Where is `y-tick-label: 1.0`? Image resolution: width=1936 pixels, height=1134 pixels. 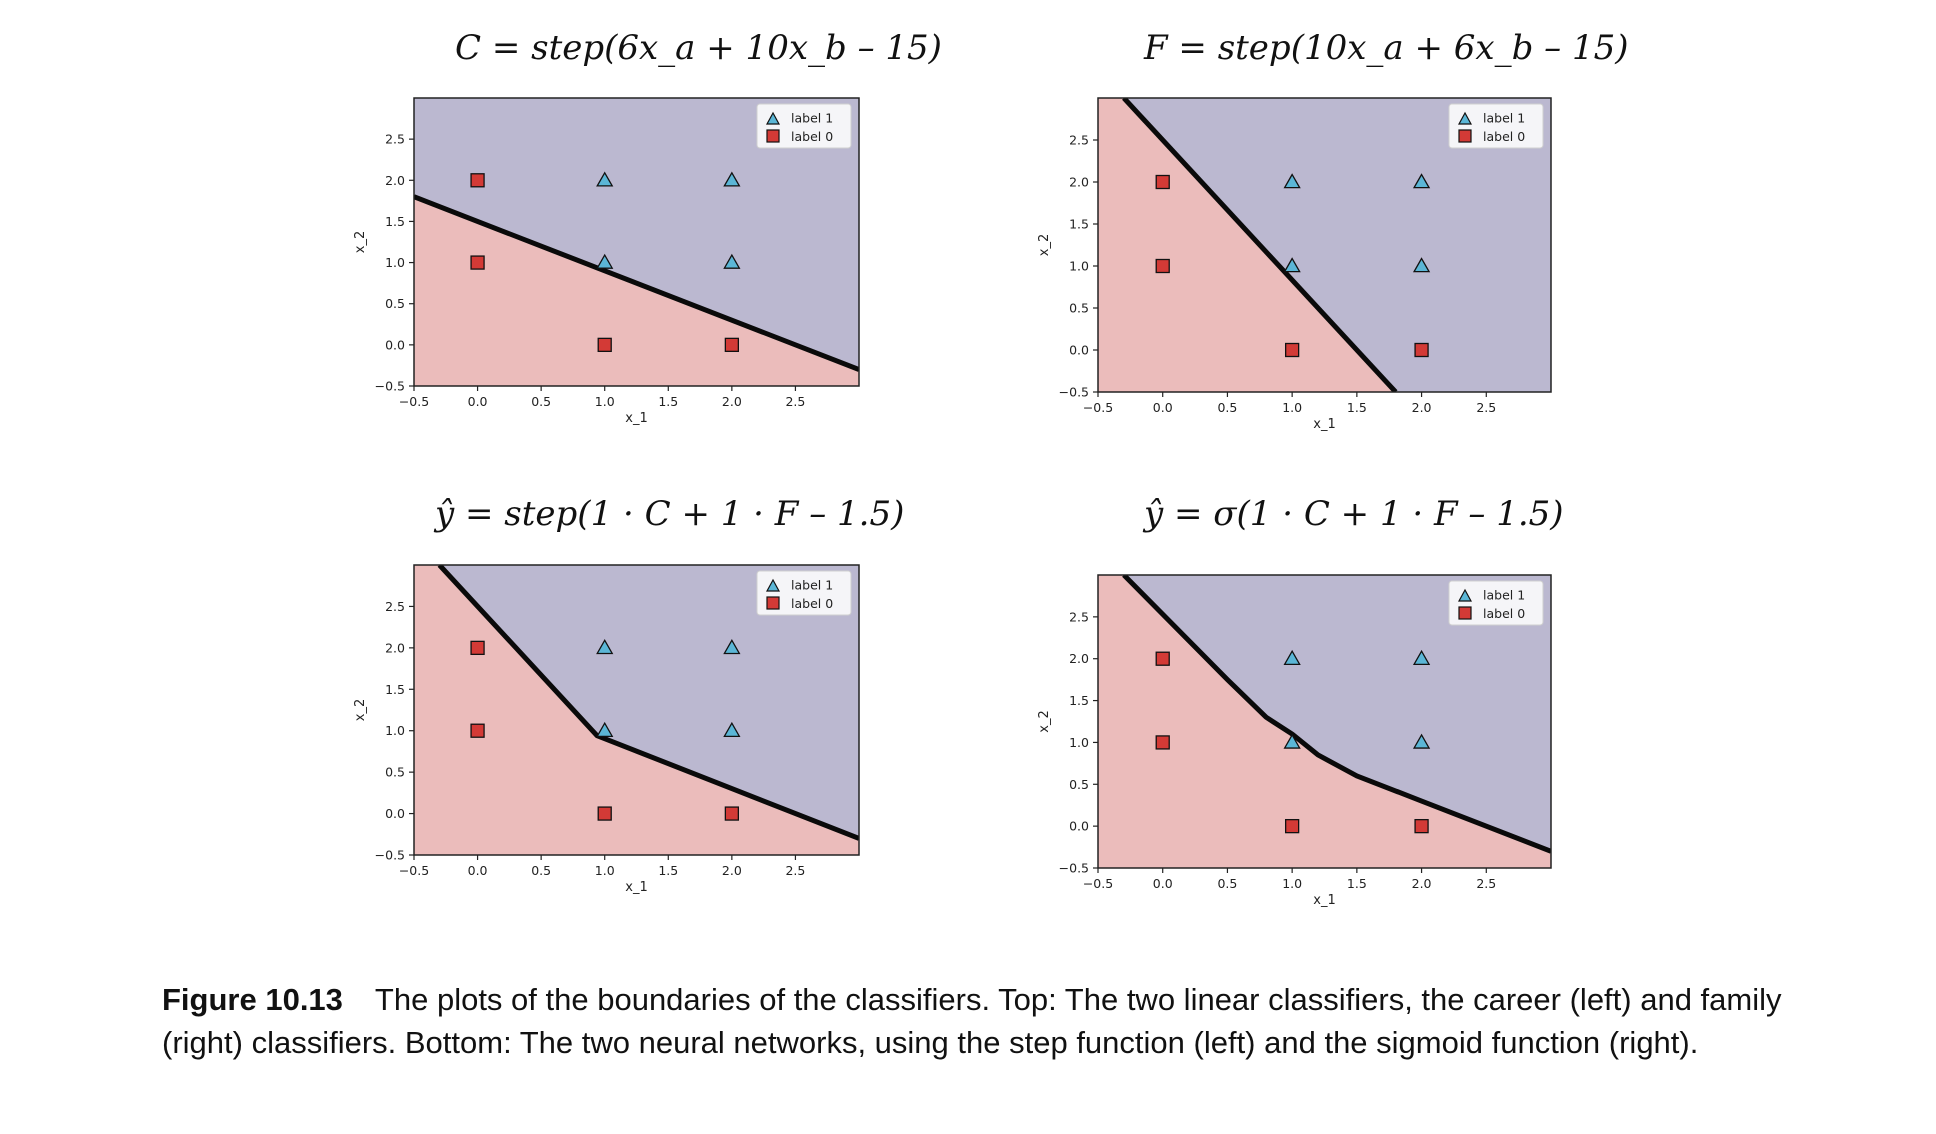
y-tick-label: 1.0 is located at coordinates (395, 730).